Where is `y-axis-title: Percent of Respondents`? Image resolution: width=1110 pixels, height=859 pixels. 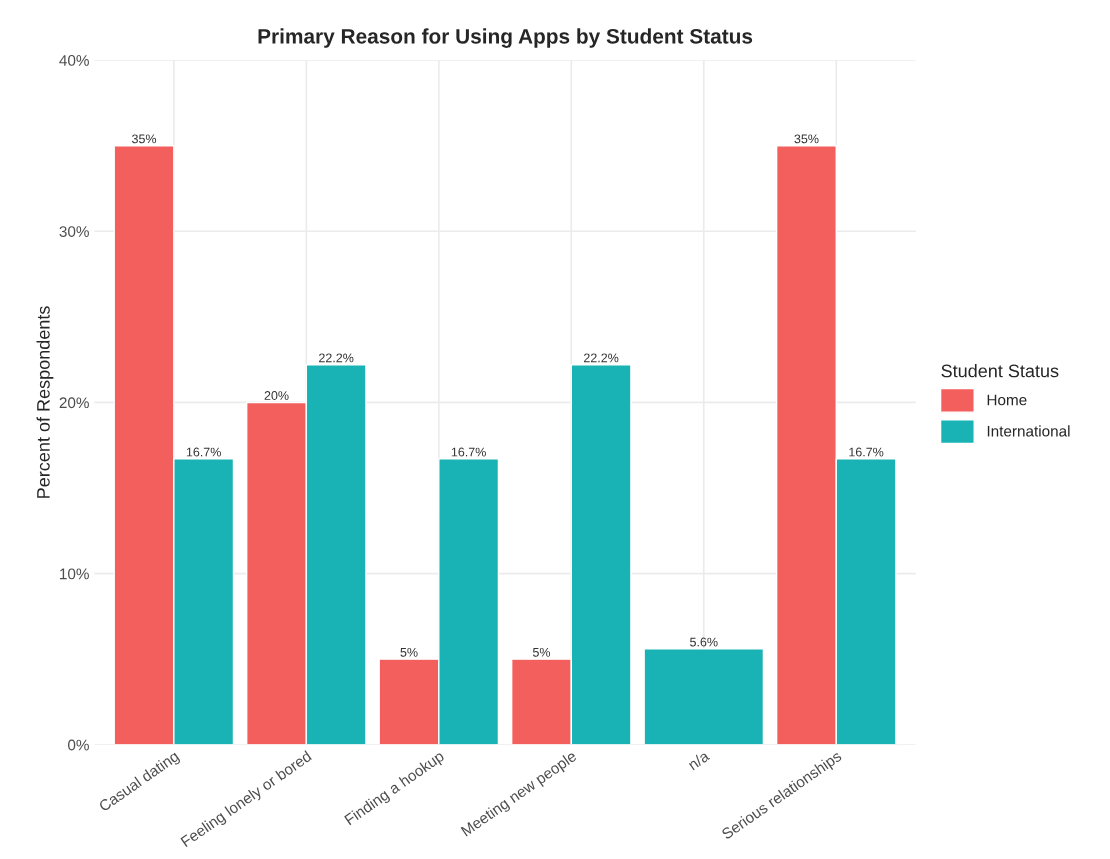
y-axis-title: Percent of Respondents is located at coordinates (45, 402).